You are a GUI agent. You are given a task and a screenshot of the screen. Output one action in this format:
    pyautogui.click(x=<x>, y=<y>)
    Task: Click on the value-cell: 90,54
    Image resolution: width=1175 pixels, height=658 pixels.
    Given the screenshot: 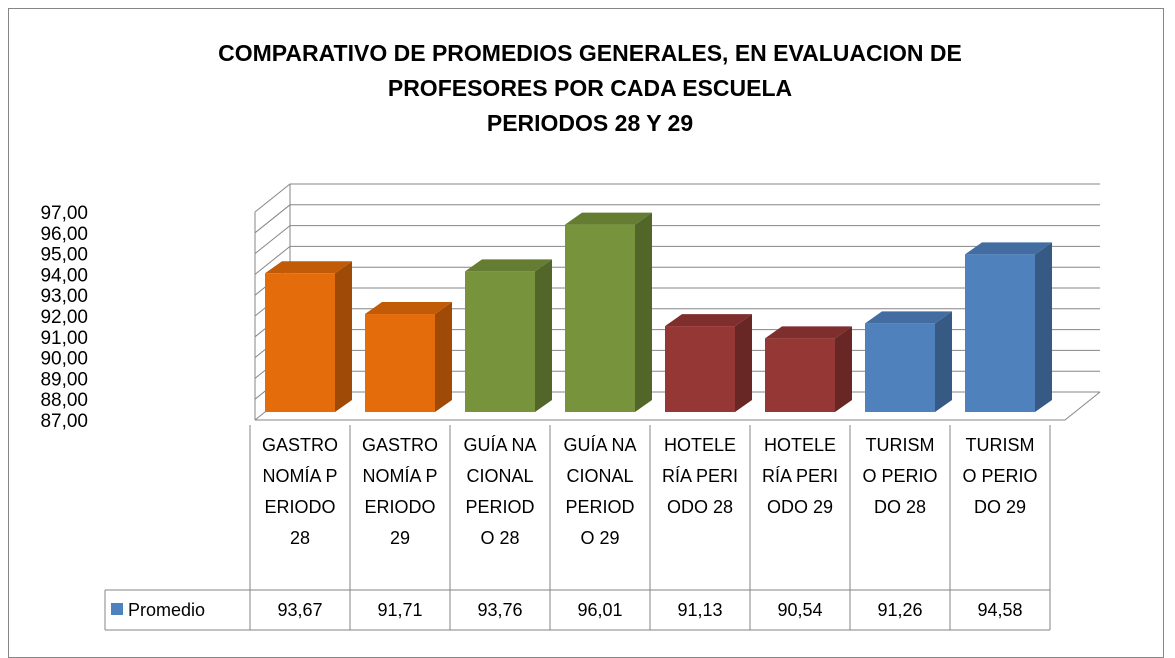 What is the action you would take?
    pyautogui.click(x=800, y=610)
    